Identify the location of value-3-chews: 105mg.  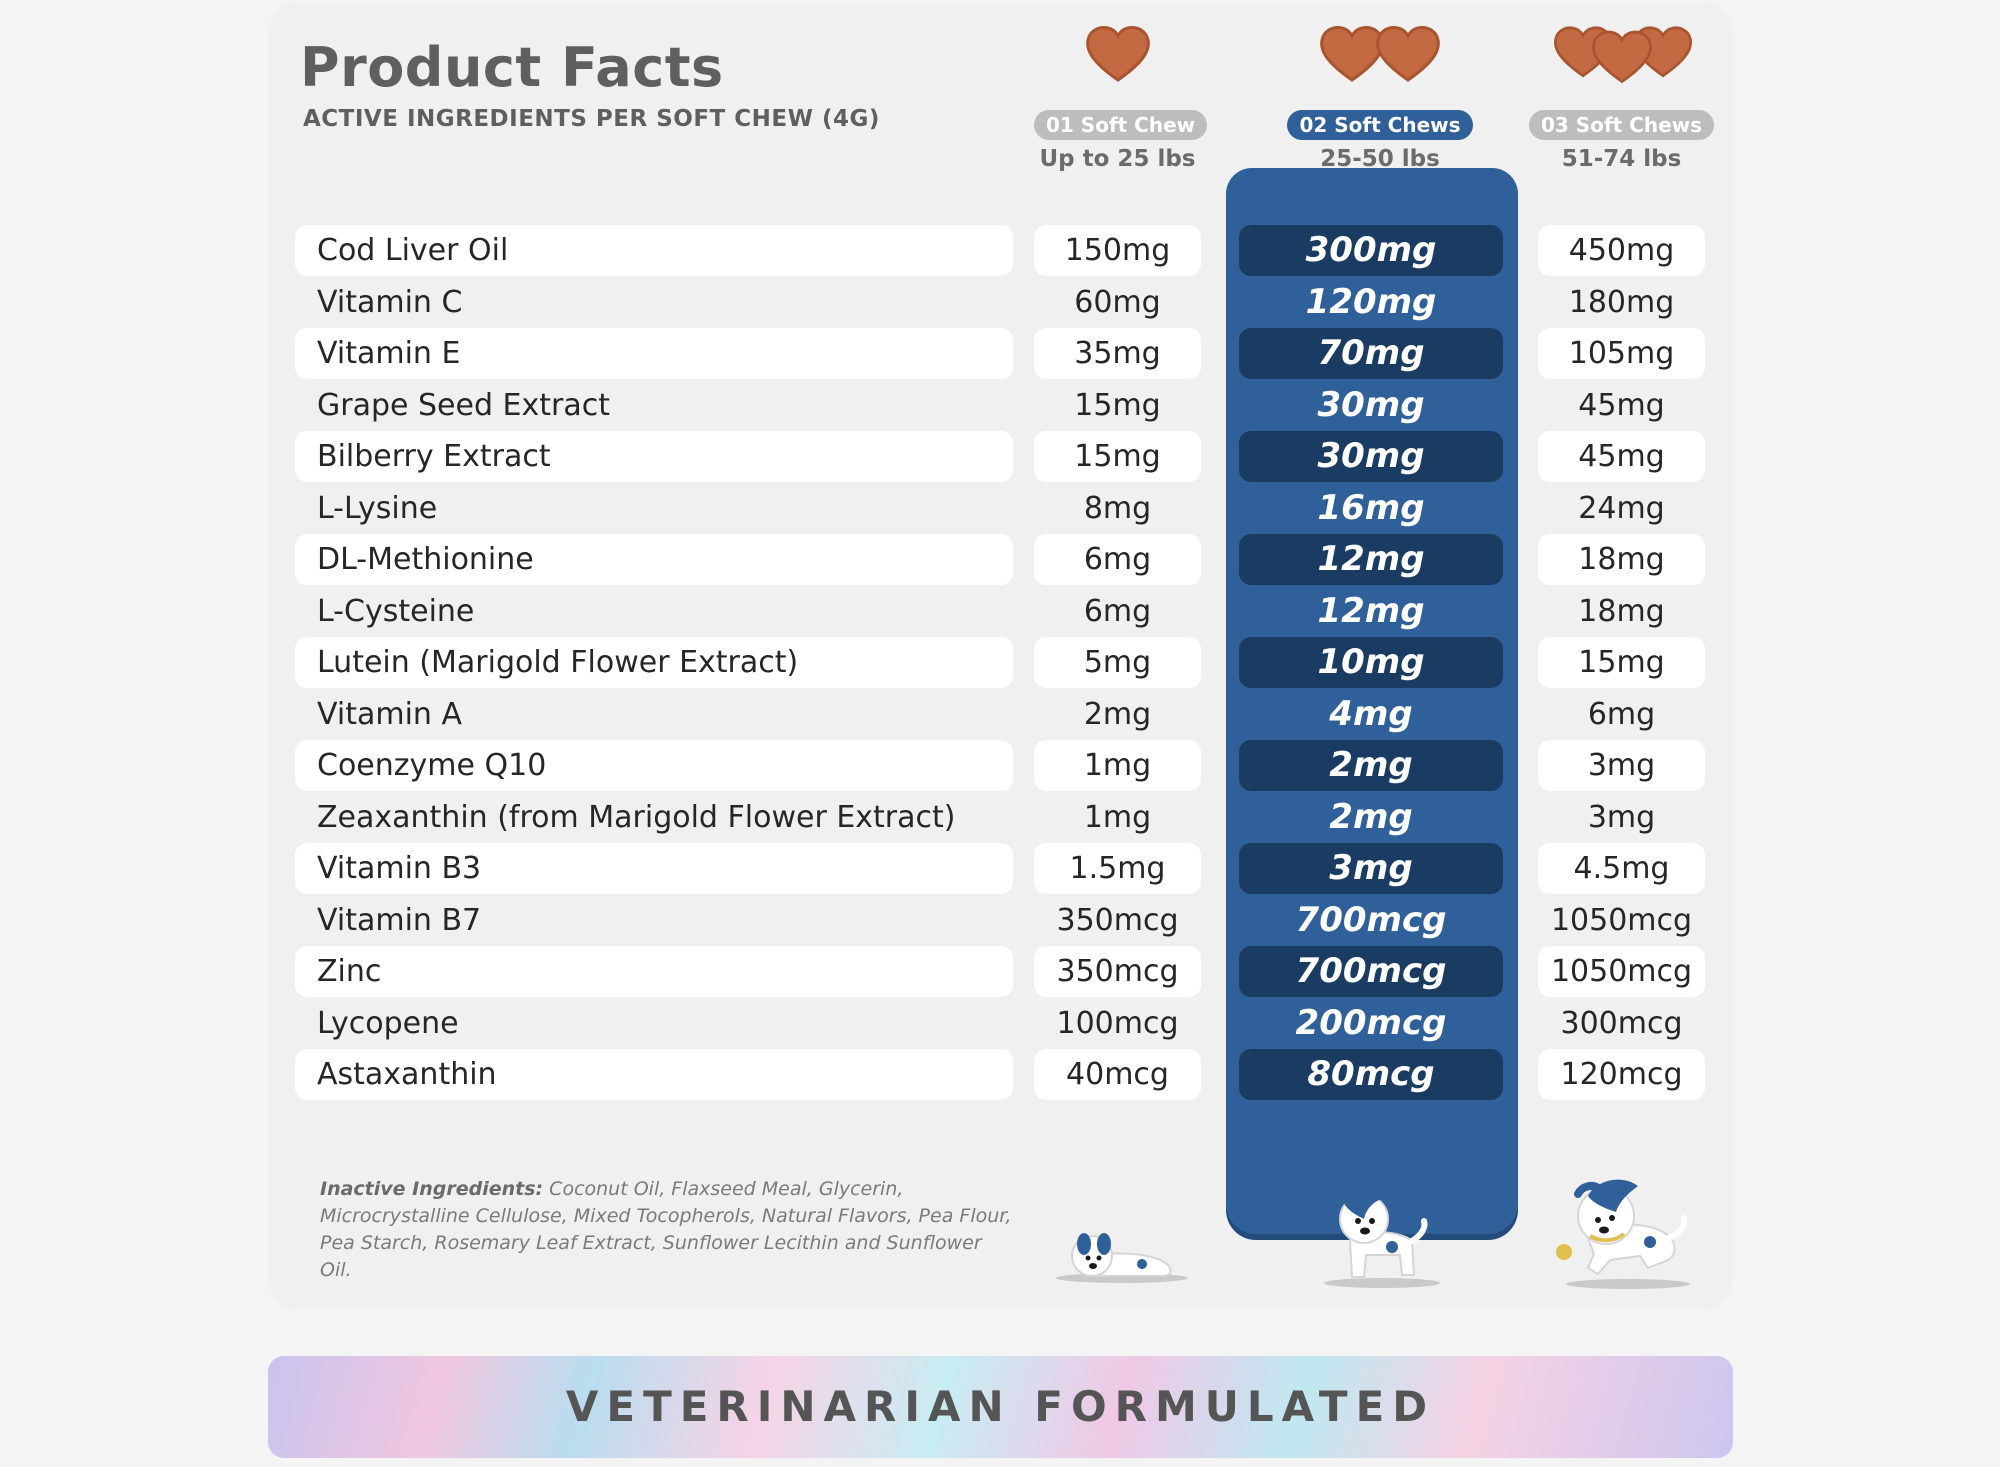
(1621, 353).